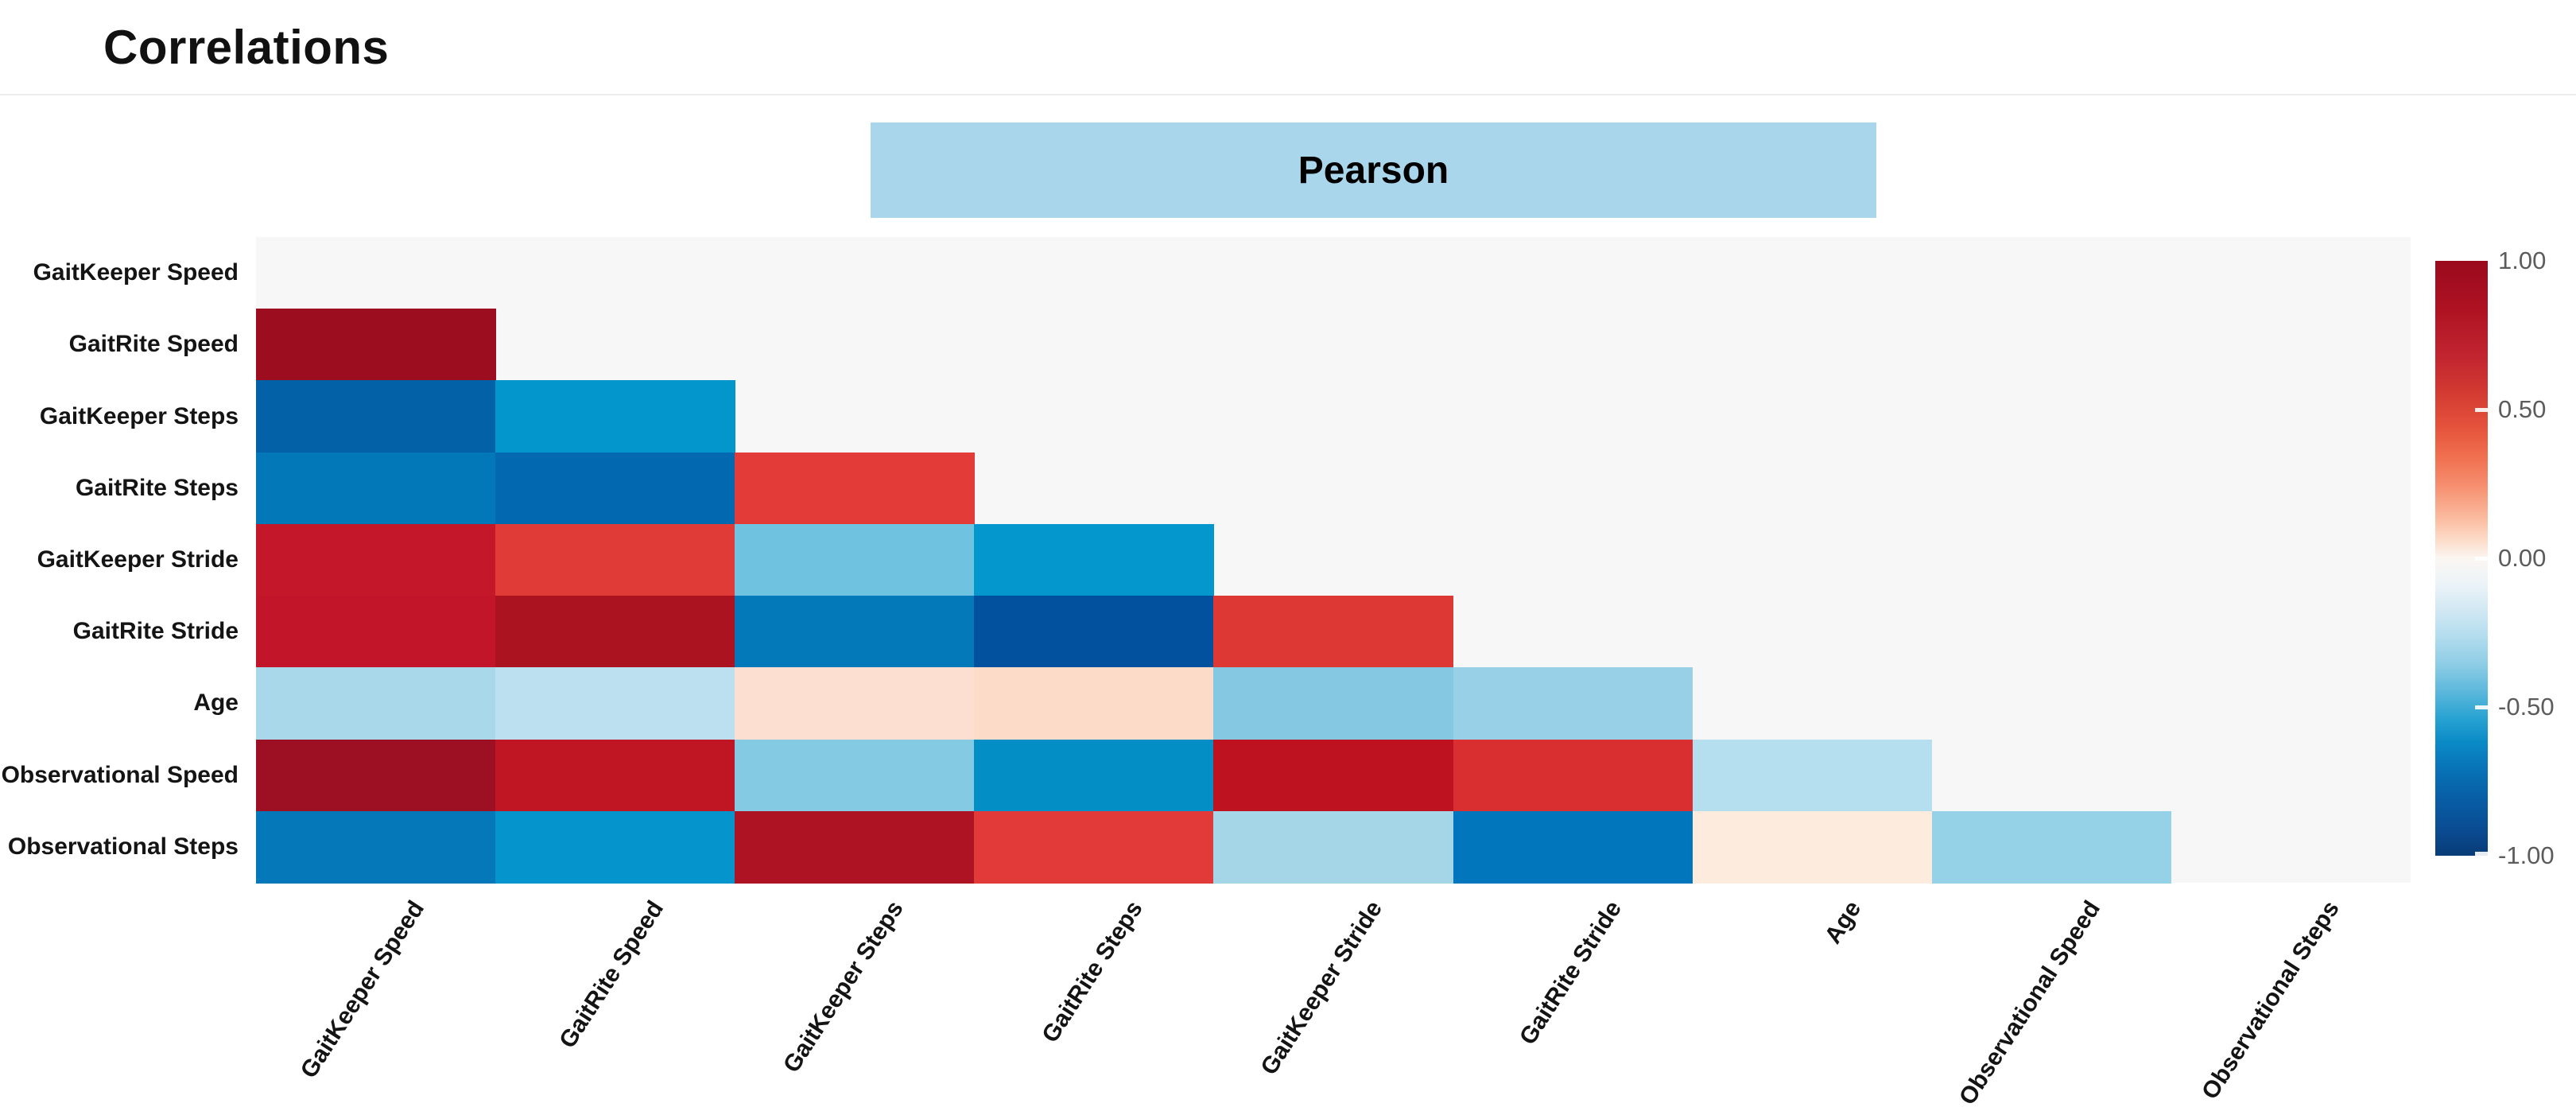 This screenshot has width=2576, height=1111. Describe the element at coordinates (1092, 972) in the screenshot. I see `x-axis-label: GaitRite Steps` at that location.